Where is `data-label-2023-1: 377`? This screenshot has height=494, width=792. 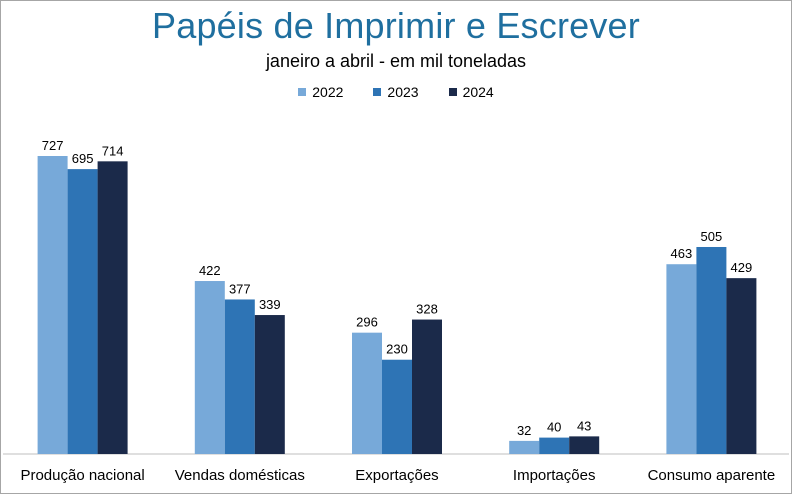
data-label-2023-1: 377 is located at coordinates (240, 288).